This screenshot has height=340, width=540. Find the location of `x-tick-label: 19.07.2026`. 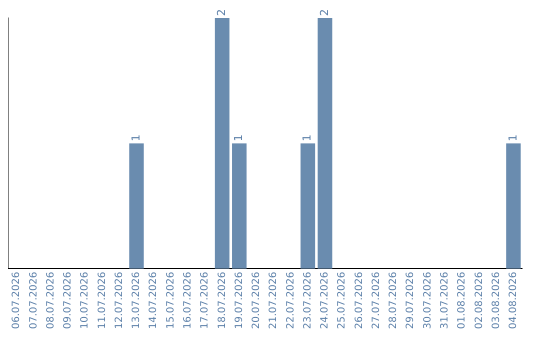

x-tick-label: 19.07.2026 is located at coordinates (239, 301).